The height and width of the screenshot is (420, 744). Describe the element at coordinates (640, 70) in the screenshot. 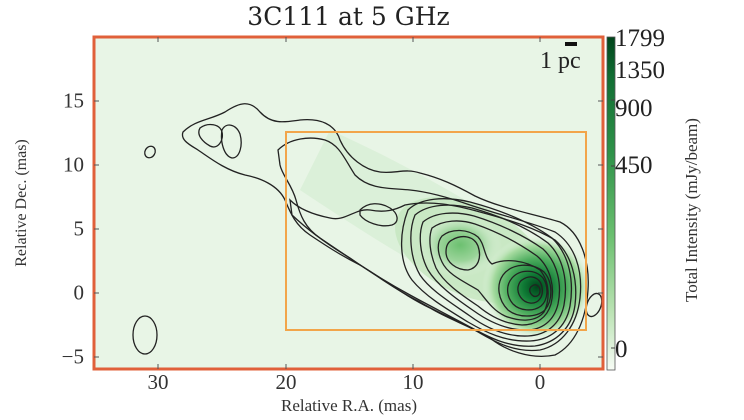

I see `colorbar-tick-label: 1350` at that location.